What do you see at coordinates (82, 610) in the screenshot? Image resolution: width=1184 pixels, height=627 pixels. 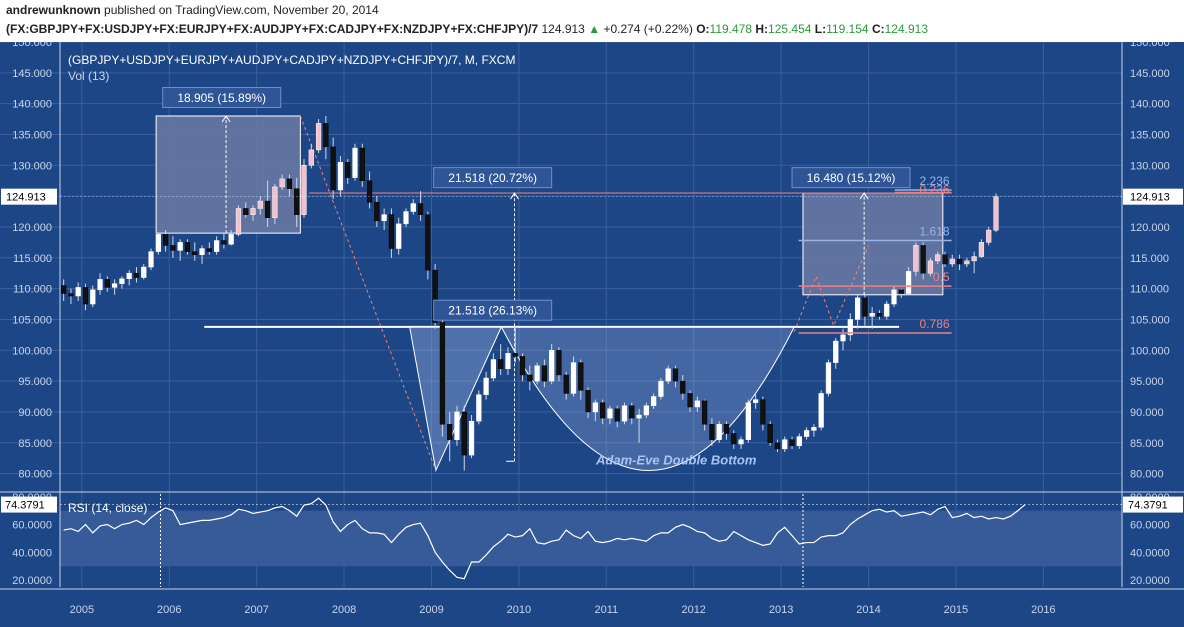 I see `year-tick-label: 2005` at bounding box center [82, 610].